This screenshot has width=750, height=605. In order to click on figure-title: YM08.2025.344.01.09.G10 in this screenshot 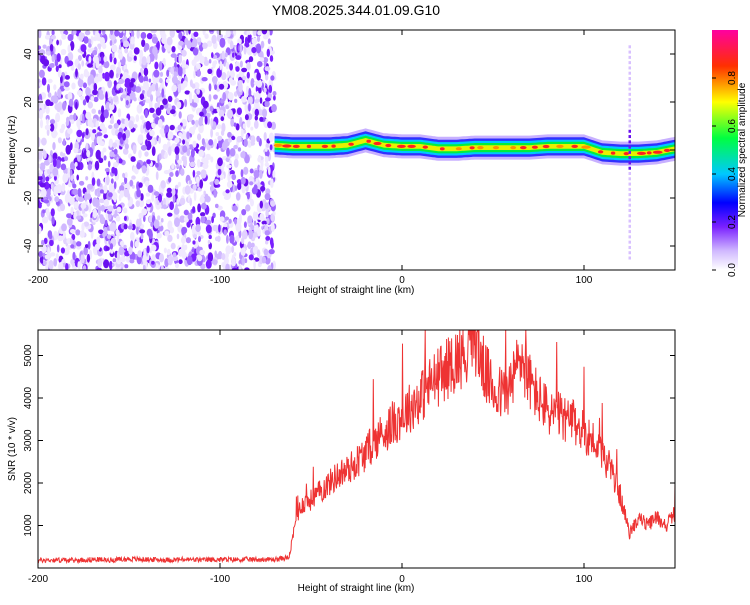, I will do `click(356, 10)`.